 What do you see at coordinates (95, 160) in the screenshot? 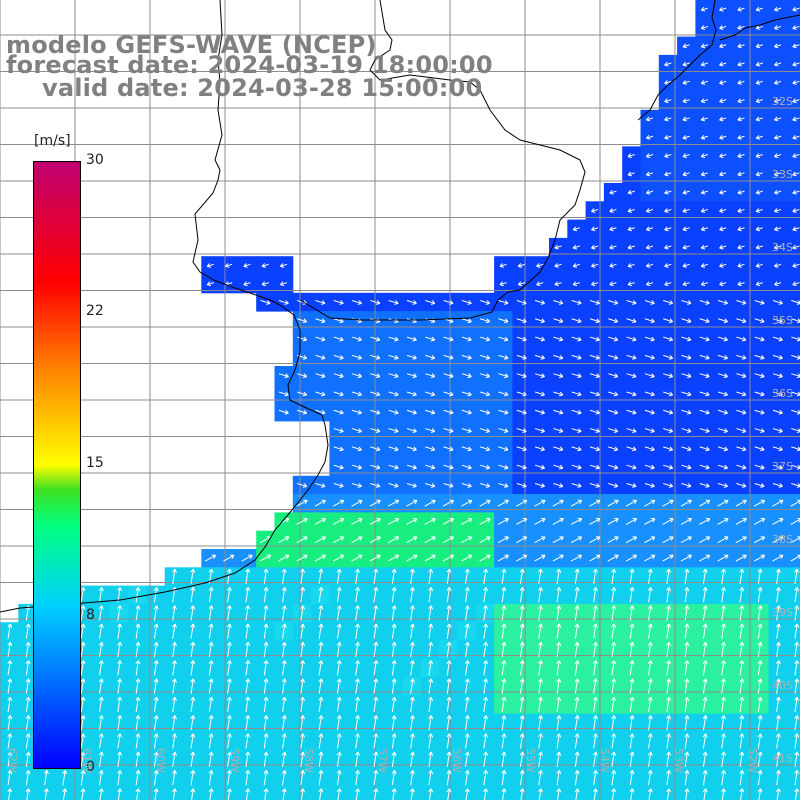
I see `colorbar-tick-30: 30` at bounding box center [95, 160].